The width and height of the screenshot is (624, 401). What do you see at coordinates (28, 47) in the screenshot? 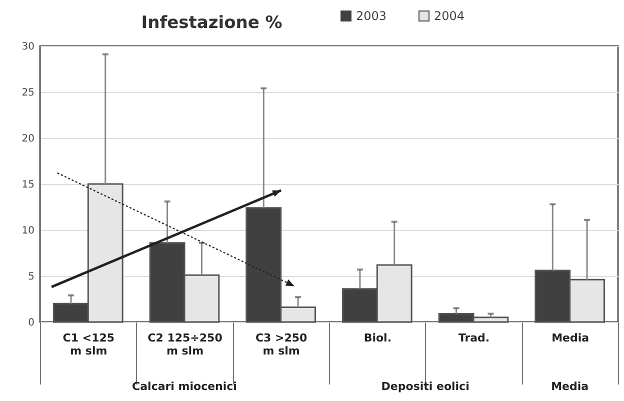
I see `y-tick-label: 30` at bounding box center [28, 47].